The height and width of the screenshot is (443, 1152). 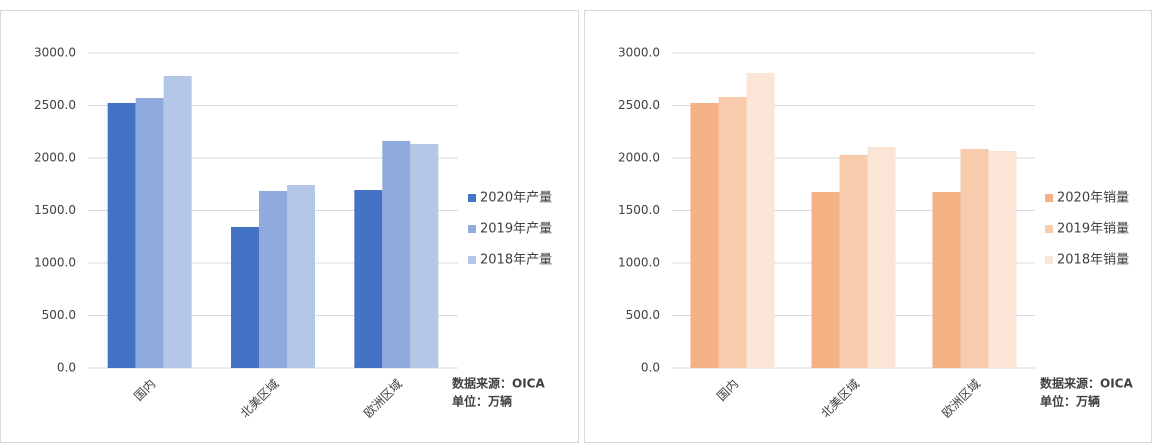 What do you see at coordinates (1093, 260) in the screenshot?
I see `legend-label: 2018年销量` at bounding box center [1093, 260].